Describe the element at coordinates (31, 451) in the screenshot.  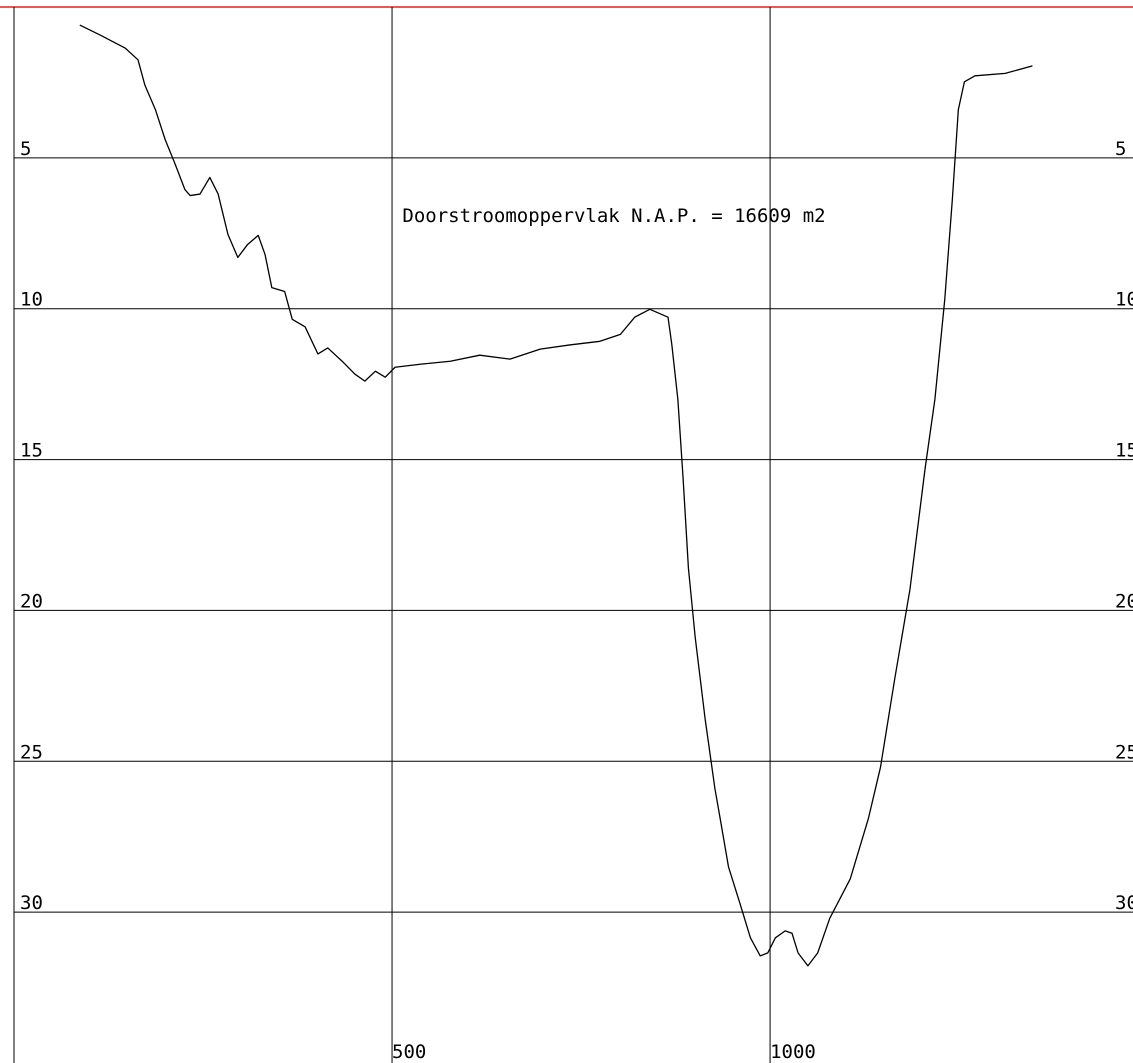
I see `y-tick-label: 15` at that location.